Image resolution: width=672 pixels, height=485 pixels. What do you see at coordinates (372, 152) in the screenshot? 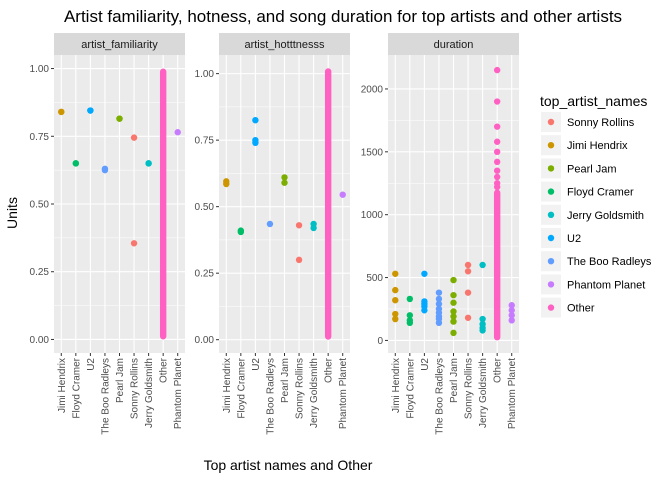
I see `y-tick-label: 1500` at bounding box center [372, 152].